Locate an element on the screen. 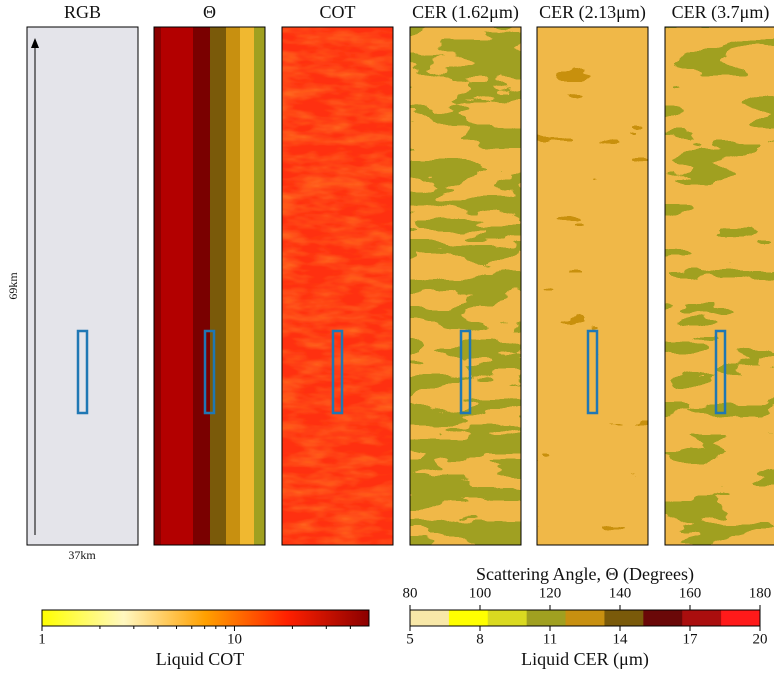  arrow-head is located at coordinates (35, 43).